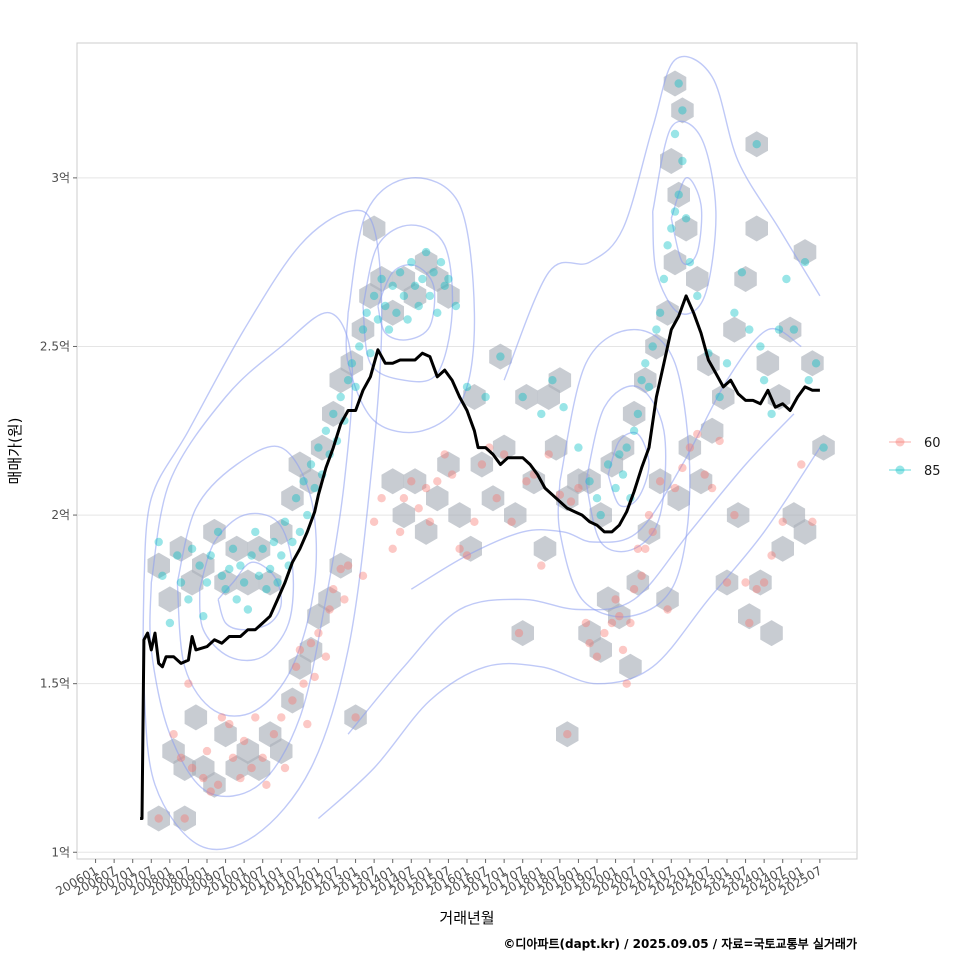 The height and width of the screenshot is (960, 960). What do you see at coordinates (58, 515) in the screenshot?
I see `y-axis-ticks: 1억 1.5억 2억 2.5억 3억` at bounding box center [58, 515].